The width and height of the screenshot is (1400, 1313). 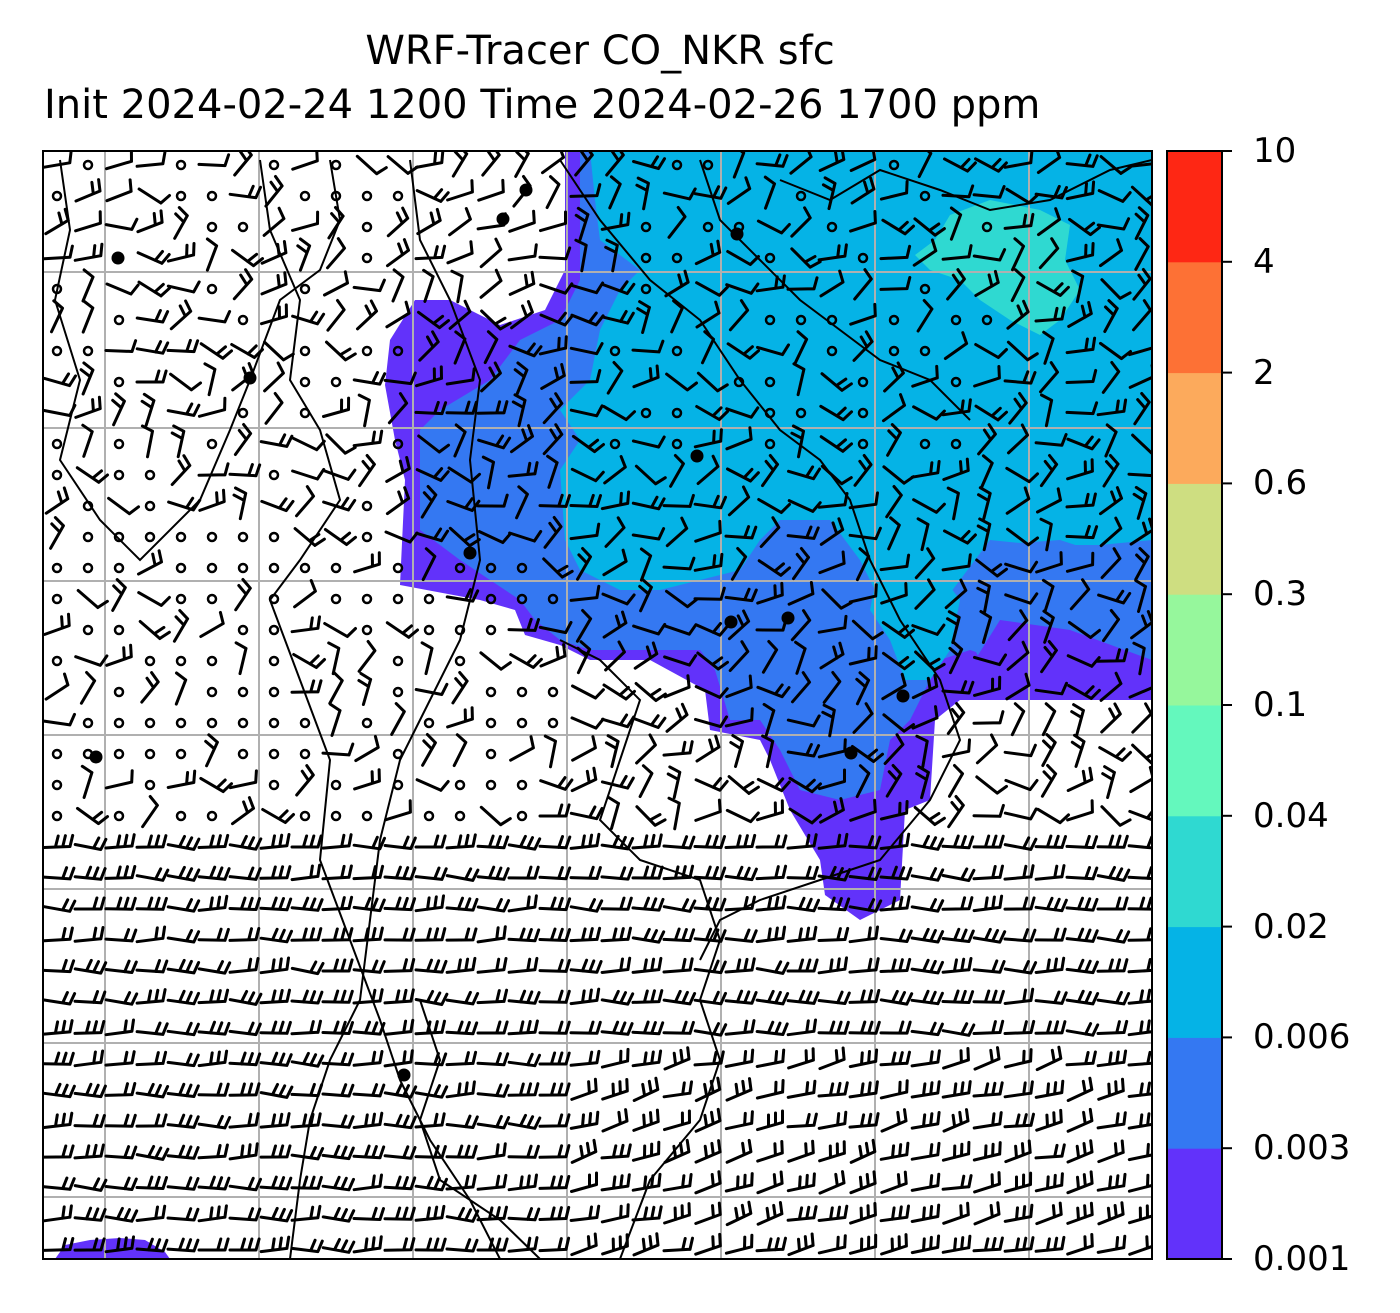 I want to click on colorbar-tick-label: 0.001, so click(x=1302, y=1259).